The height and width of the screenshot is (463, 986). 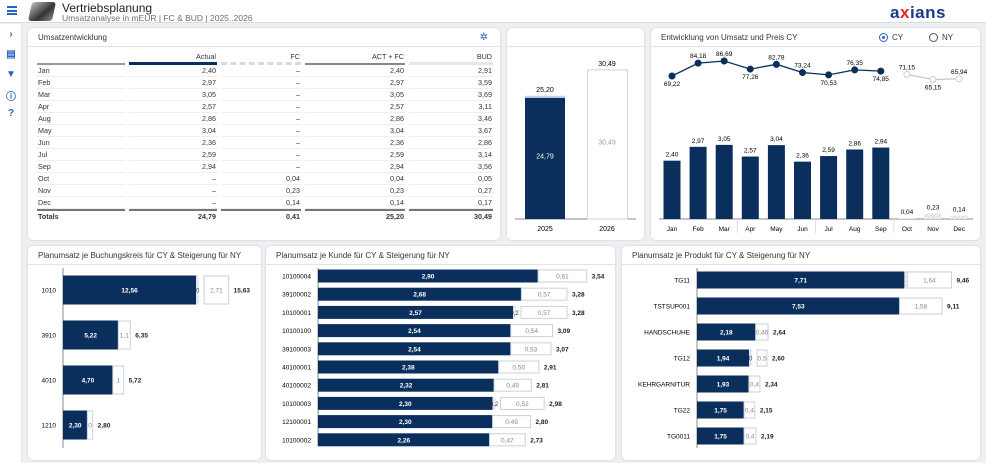 What do you see at coordinates (798, 307) in the screenshot?
I see `cy-label: 7,53` at bounding box center [798, 307].